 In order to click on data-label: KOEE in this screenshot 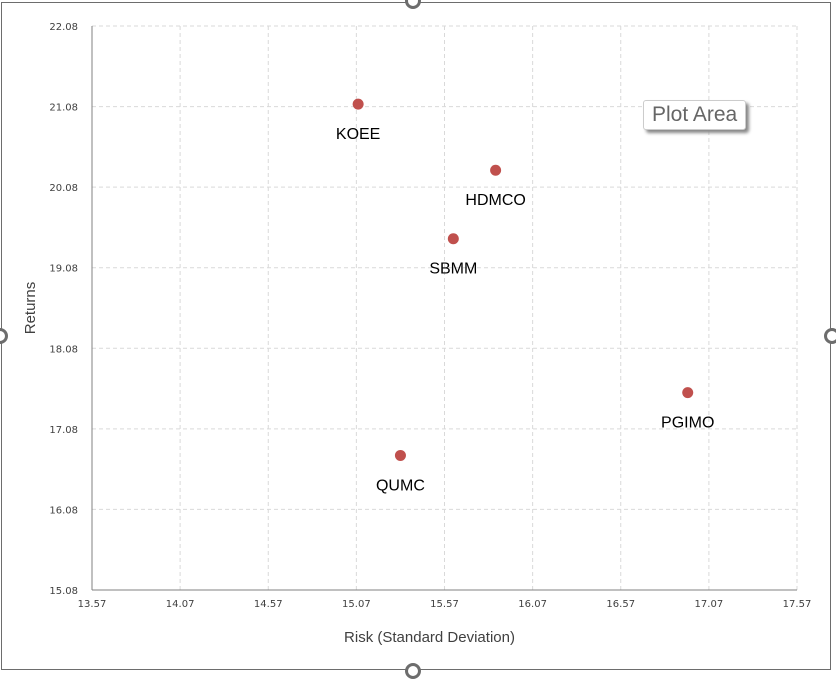, I will do `click(358, 134)`.